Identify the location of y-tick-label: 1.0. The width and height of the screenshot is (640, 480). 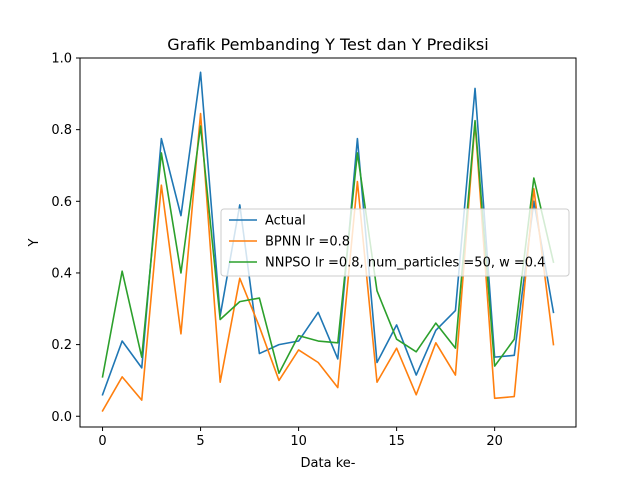
(61, 59).